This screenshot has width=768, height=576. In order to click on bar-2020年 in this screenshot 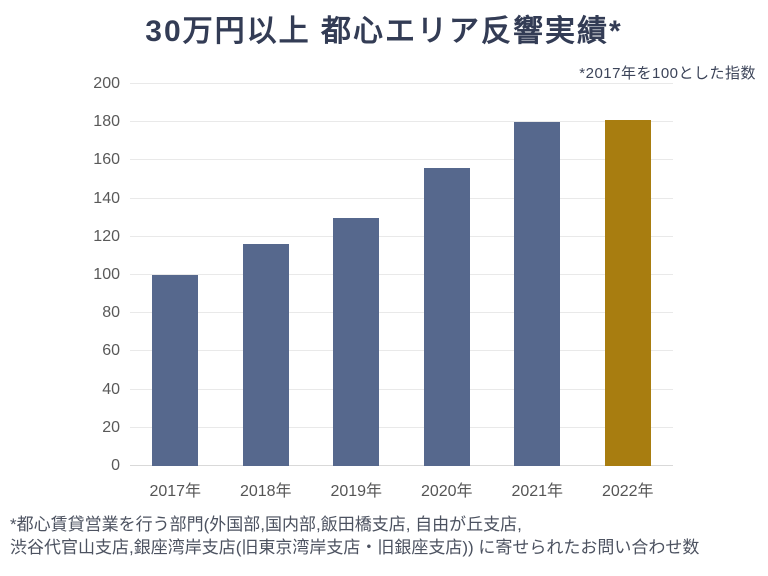, I will do `click(446, 317)`.